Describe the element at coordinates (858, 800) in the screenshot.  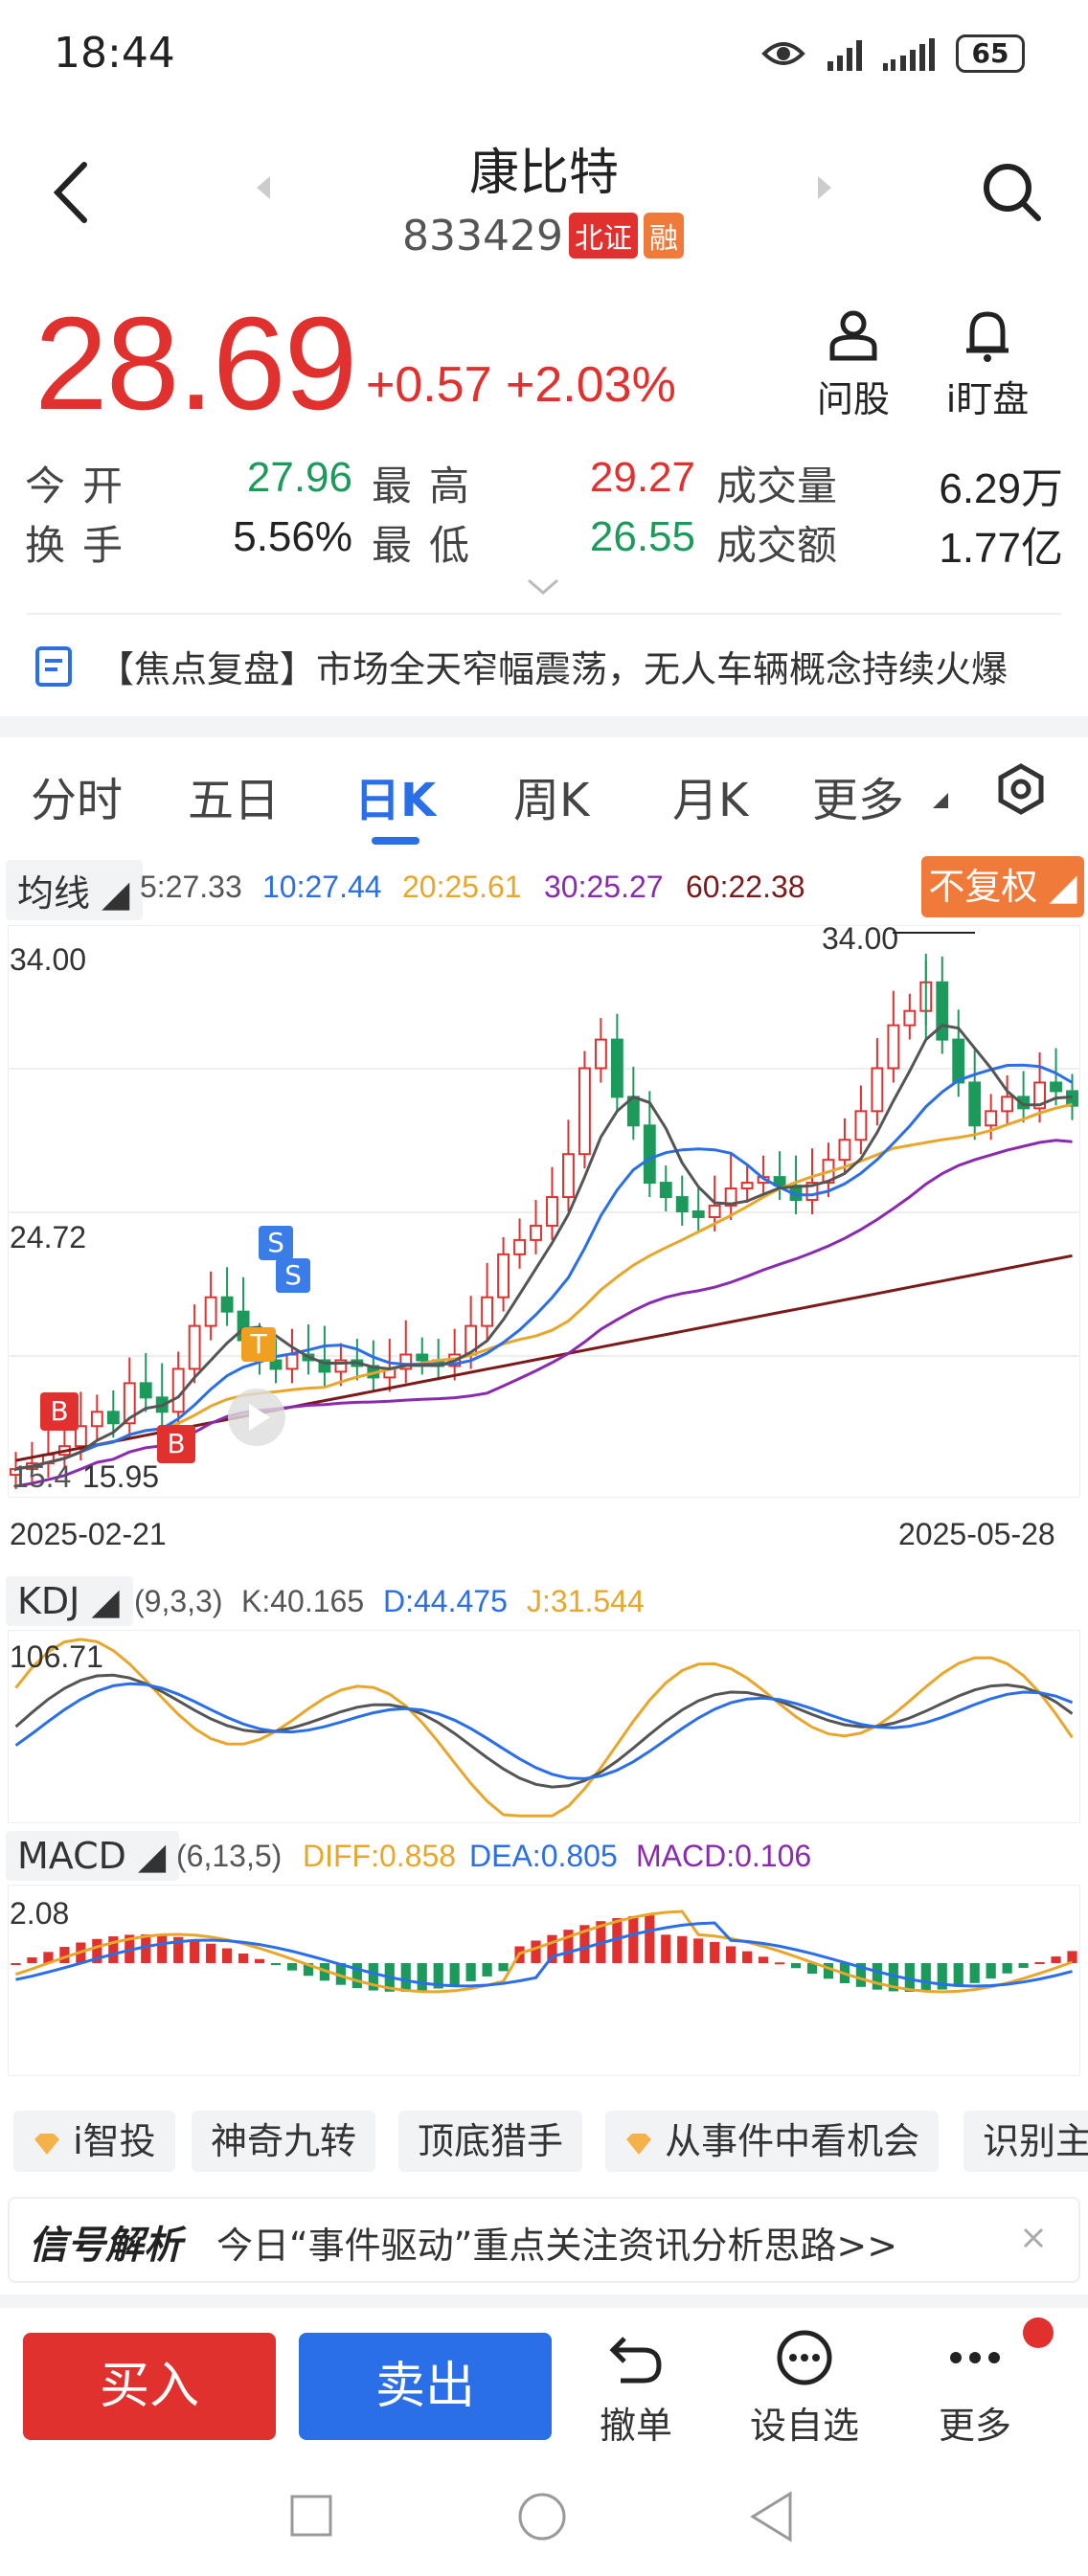
I see `tab-more: 更多` at that location.